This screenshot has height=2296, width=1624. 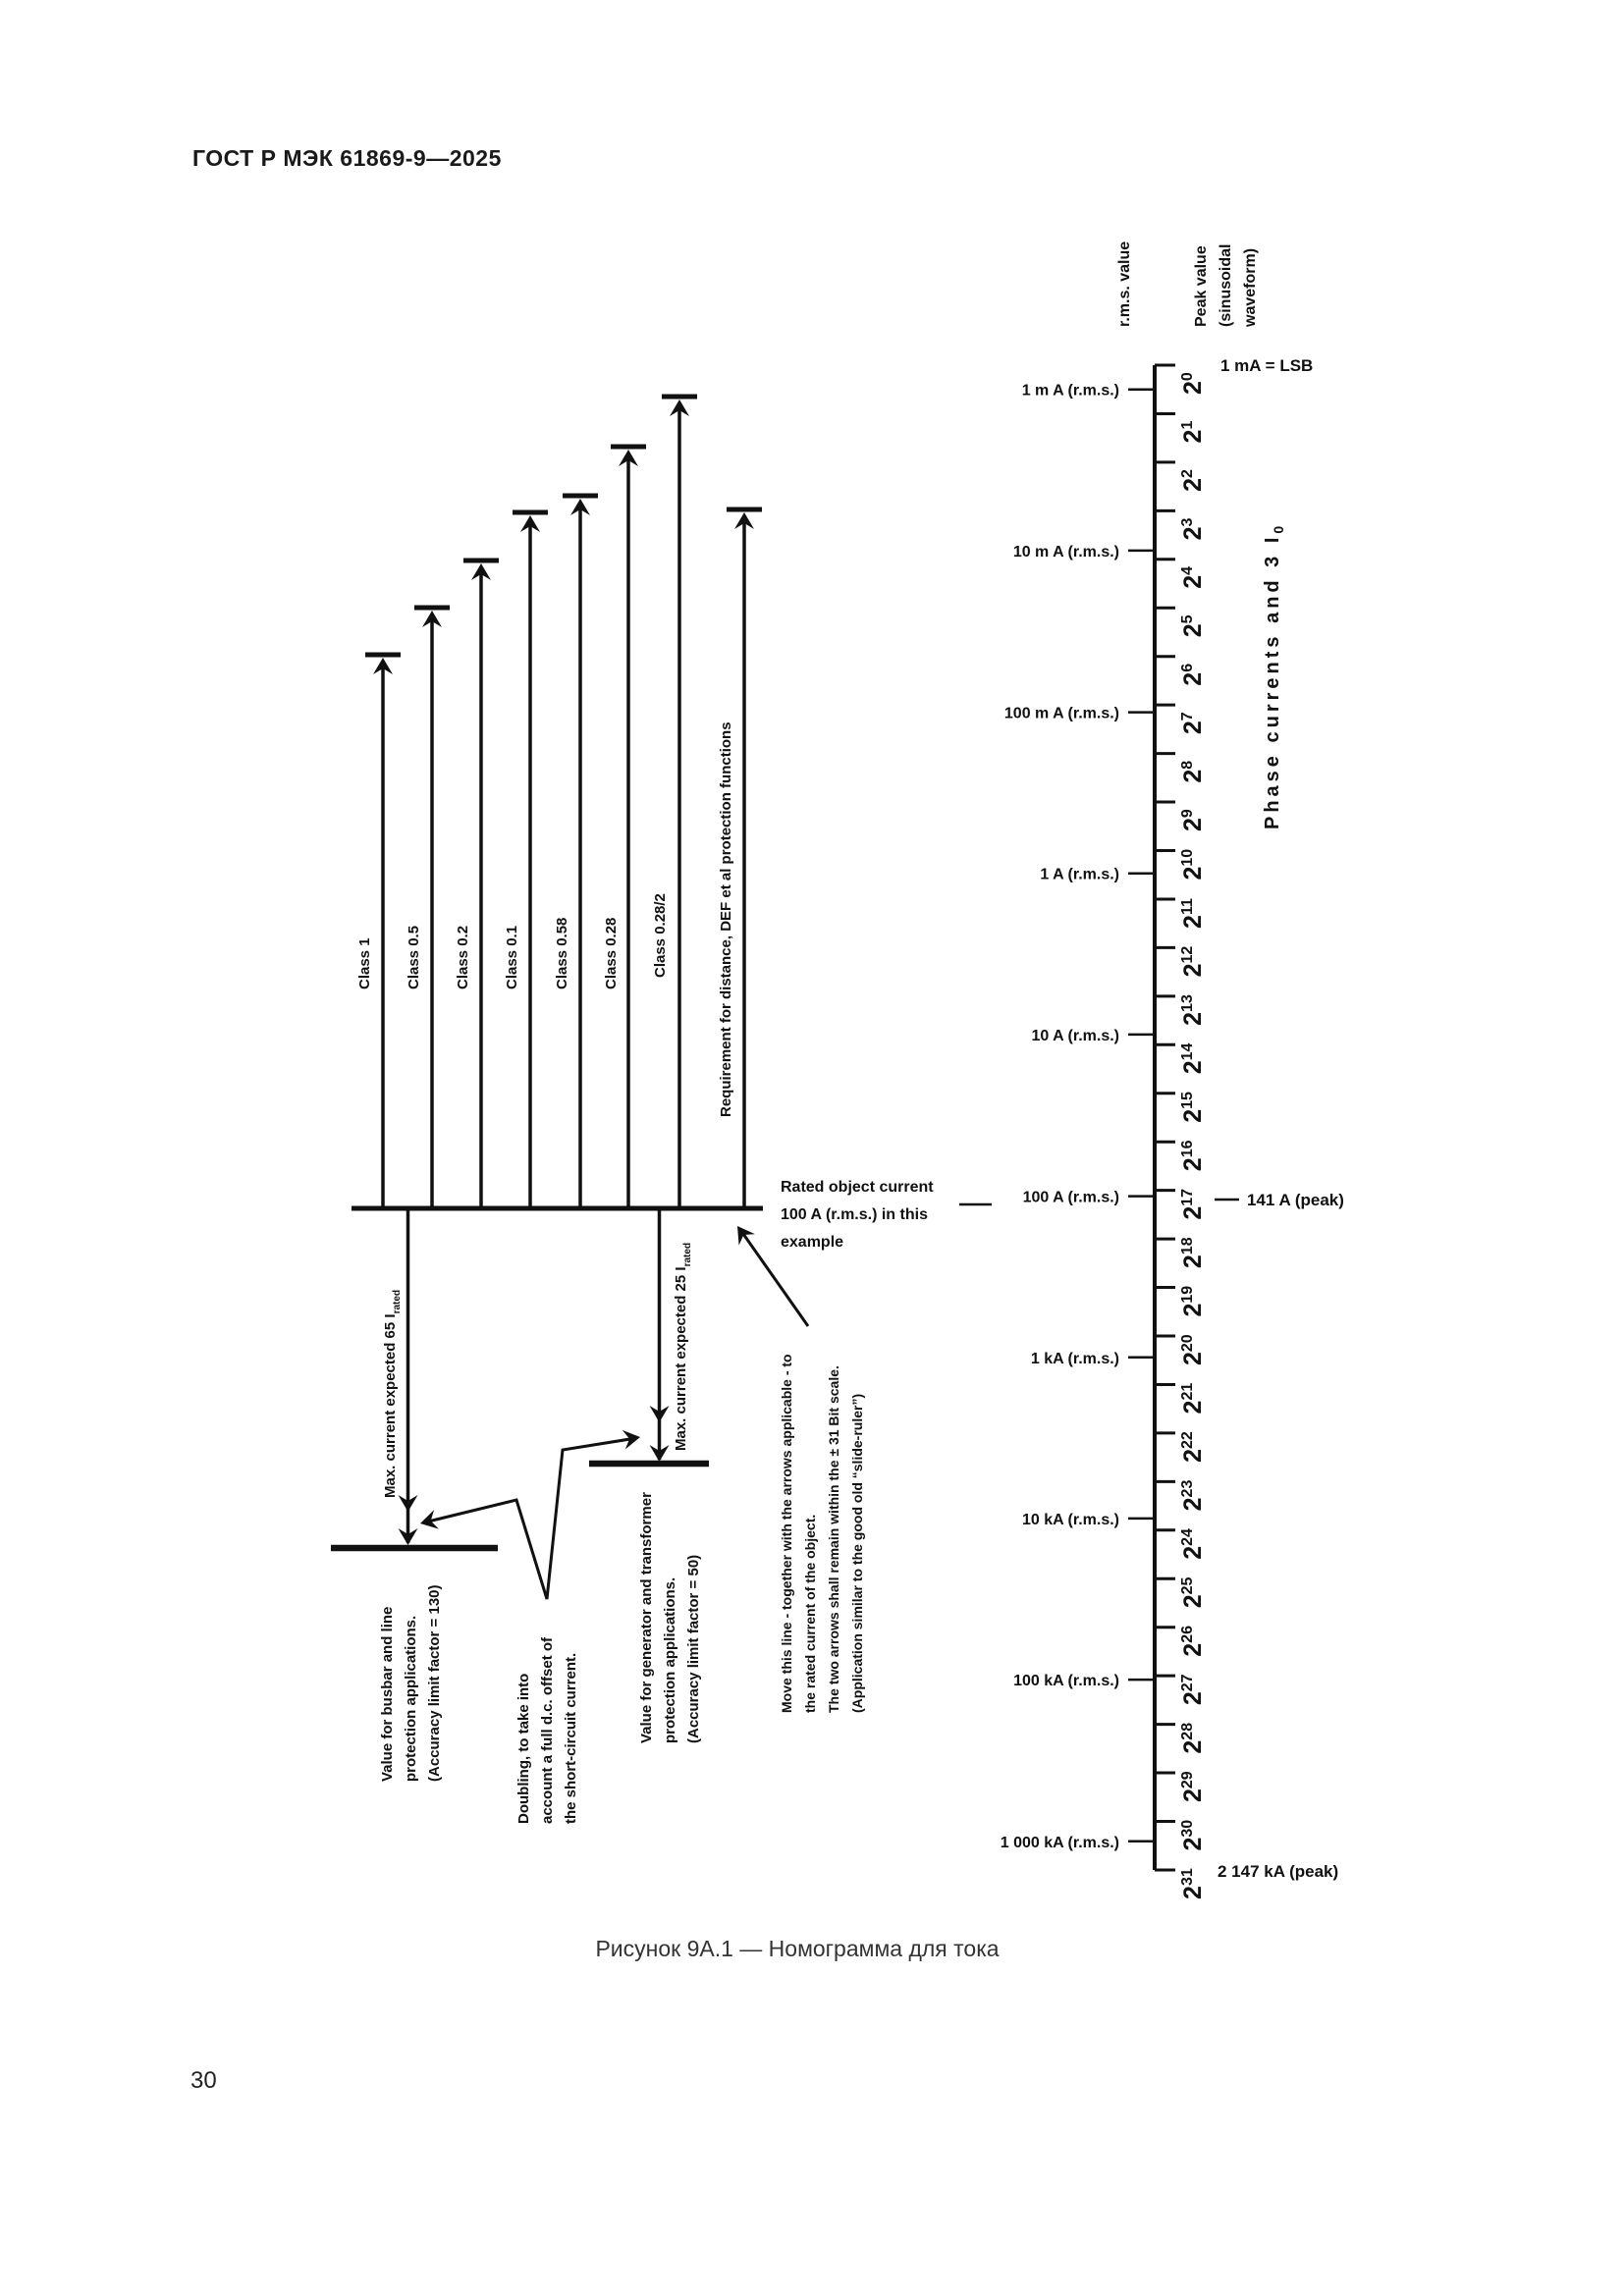 I want to click on rms-tick-label: 1 m A (r.m.s.), so click(x=1070, y=391).